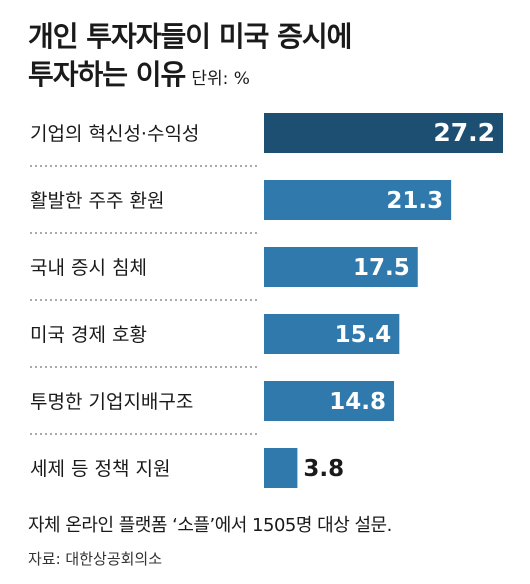  Describe the element at coordinates (363, 335) in the screenshot. I see `value-label: 15.4` at that location.